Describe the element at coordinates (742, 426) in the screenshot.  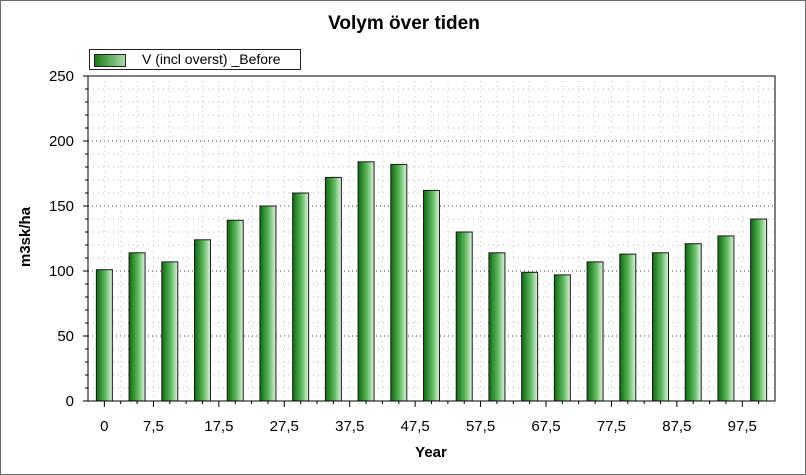
I see `x-tick-label: 97,5` at that location.